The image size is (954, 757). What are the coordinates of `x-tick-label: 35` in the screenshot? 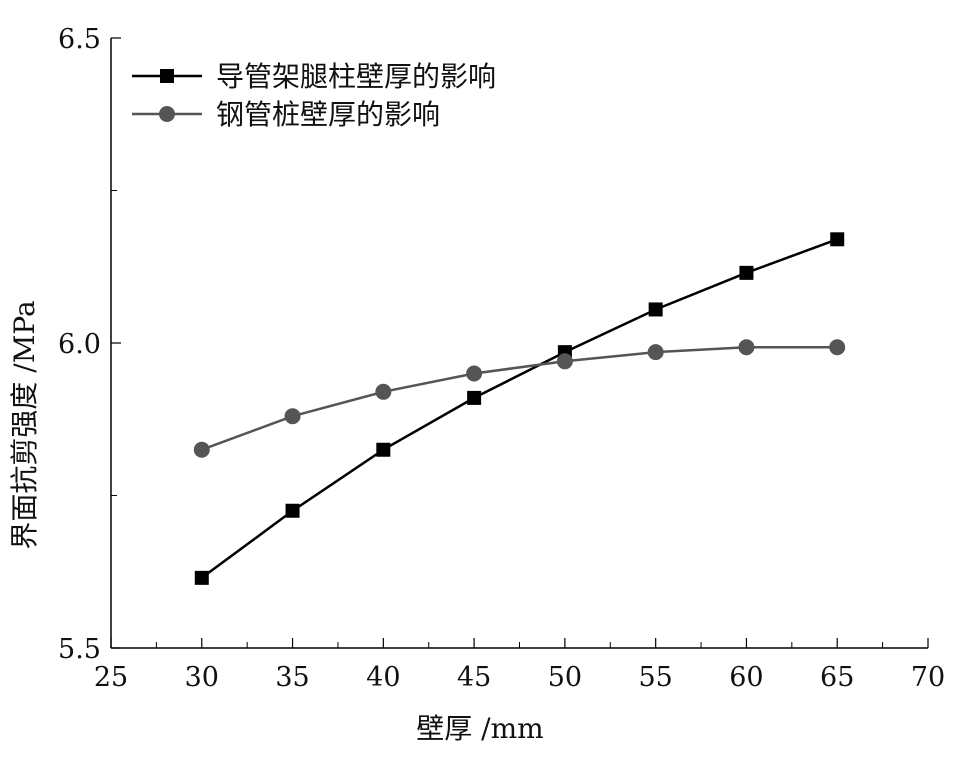 It's located at (292, 677).